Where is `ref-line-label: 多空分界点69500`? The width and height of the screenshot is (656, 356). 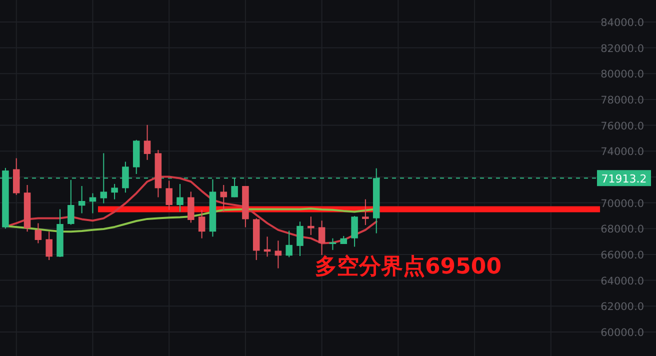
ref-line-label: 多空分界点69500 is located at coordinates (408, 266).